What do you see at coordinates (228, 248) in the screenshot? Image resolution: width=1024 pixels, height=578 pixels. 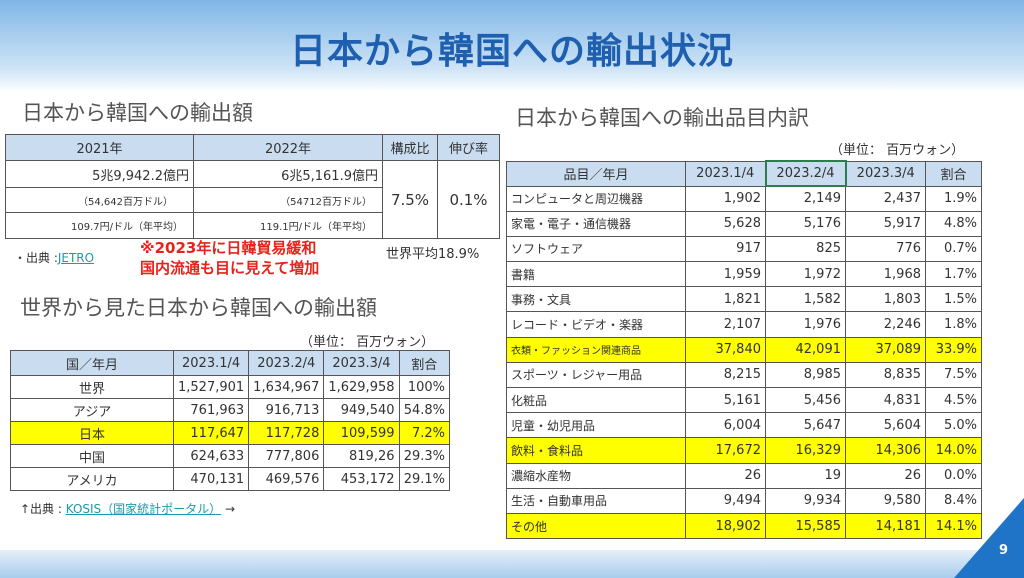 I see `note-line: ※2023年に日韓貿易緩和` at bounding box center [228, 248].